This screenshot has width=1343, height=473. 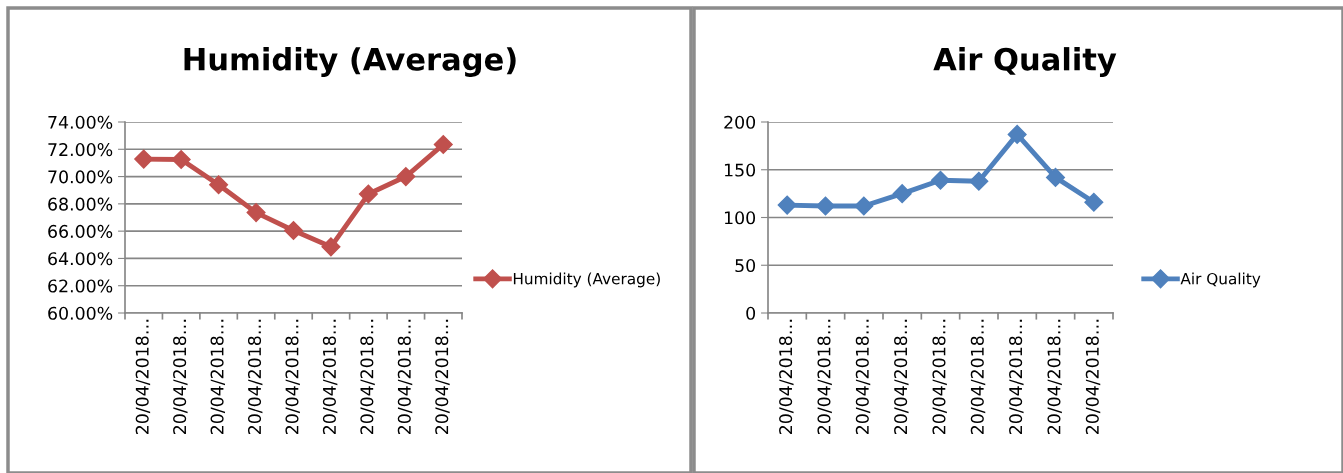 What do you see at coordinates (740, 218) in the screenshot?
I see `y-tick-label: 100` at bounding box center [740, 218].